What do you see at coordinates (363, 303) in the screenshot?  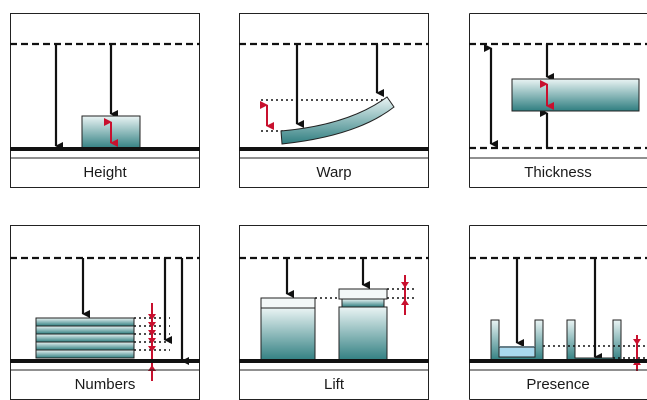 I see `cap-neck` at bounding box center [363, 303].